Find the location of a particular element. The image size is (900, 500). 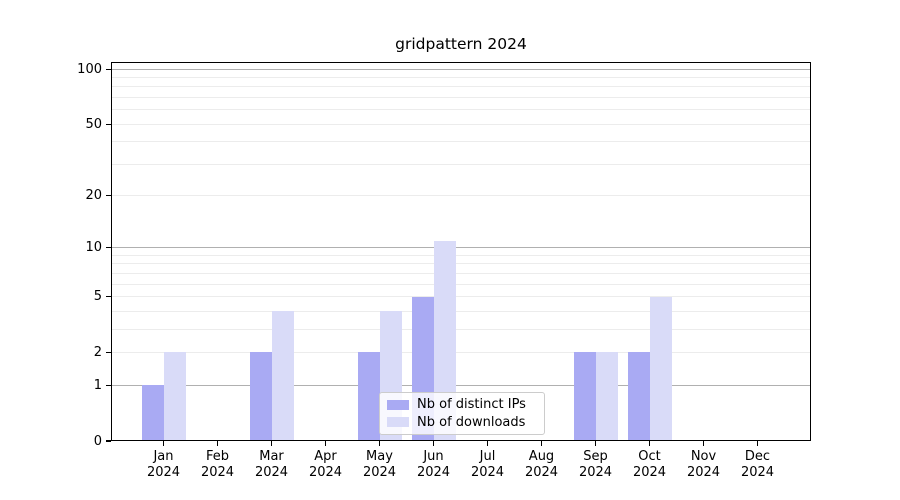

y-tick-label: 5 is located at coordinates (97, 297).